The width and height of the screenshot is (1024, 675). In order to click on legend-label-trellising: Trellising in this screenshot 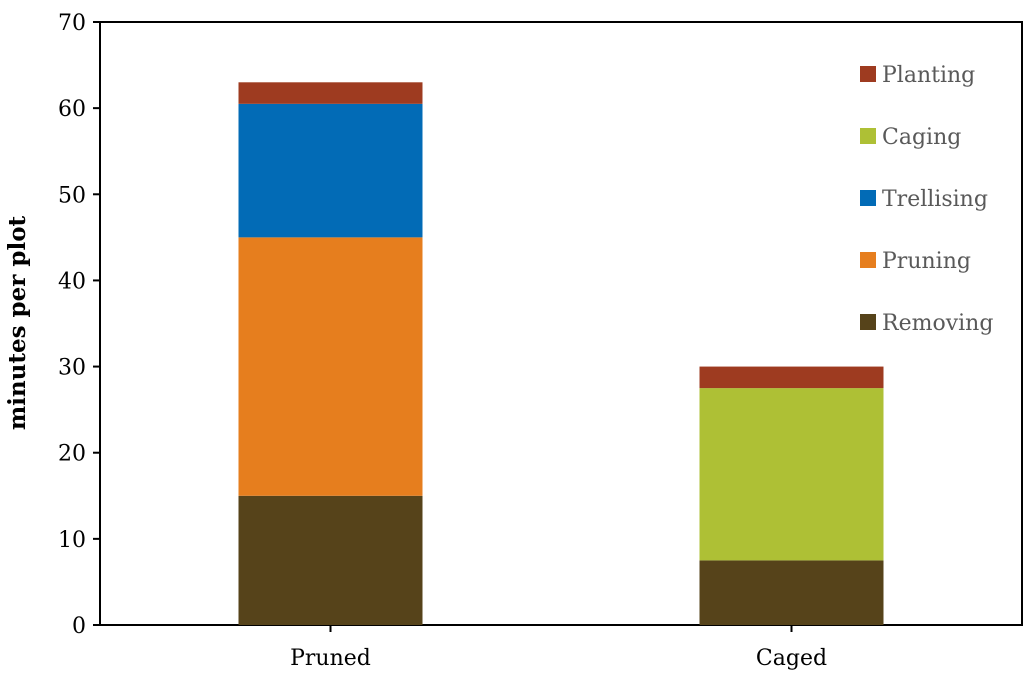, I will do `click(935, 199)`.